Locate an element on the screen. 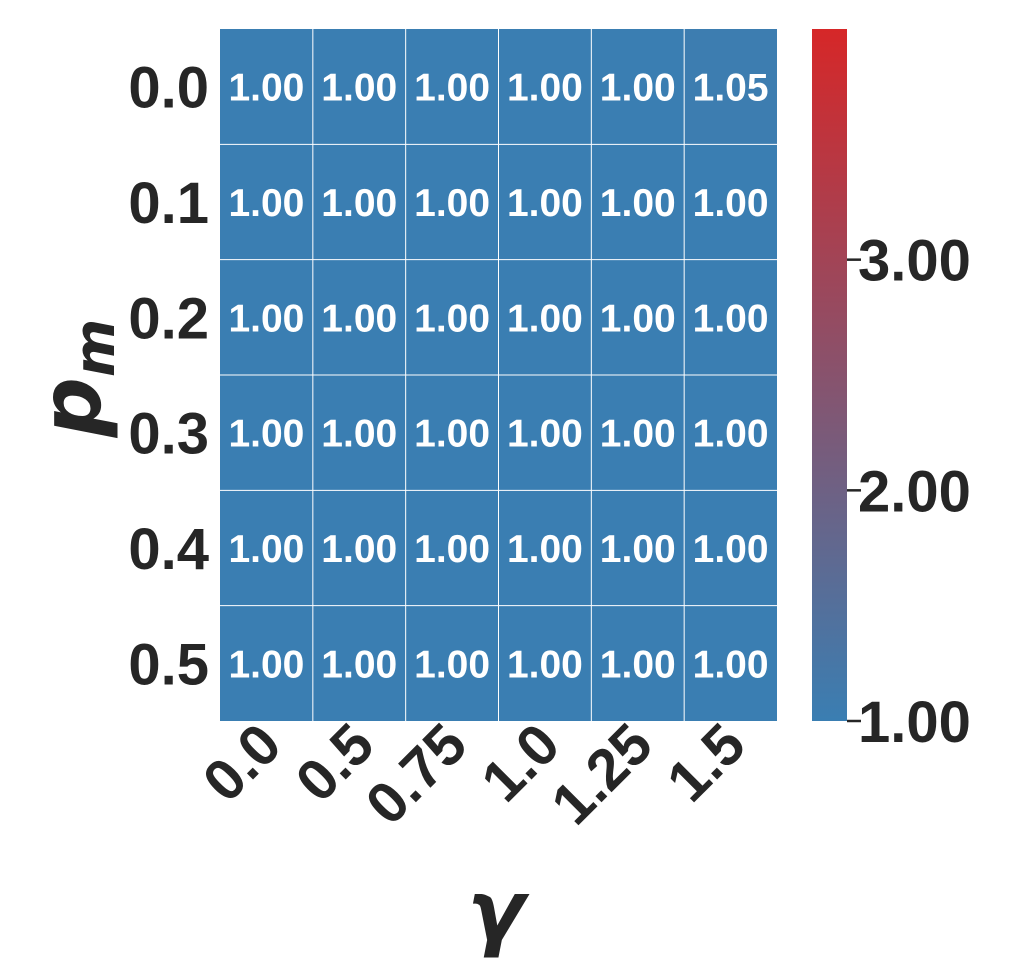  y-axis-title: pm is located at coordinates (75, 379).